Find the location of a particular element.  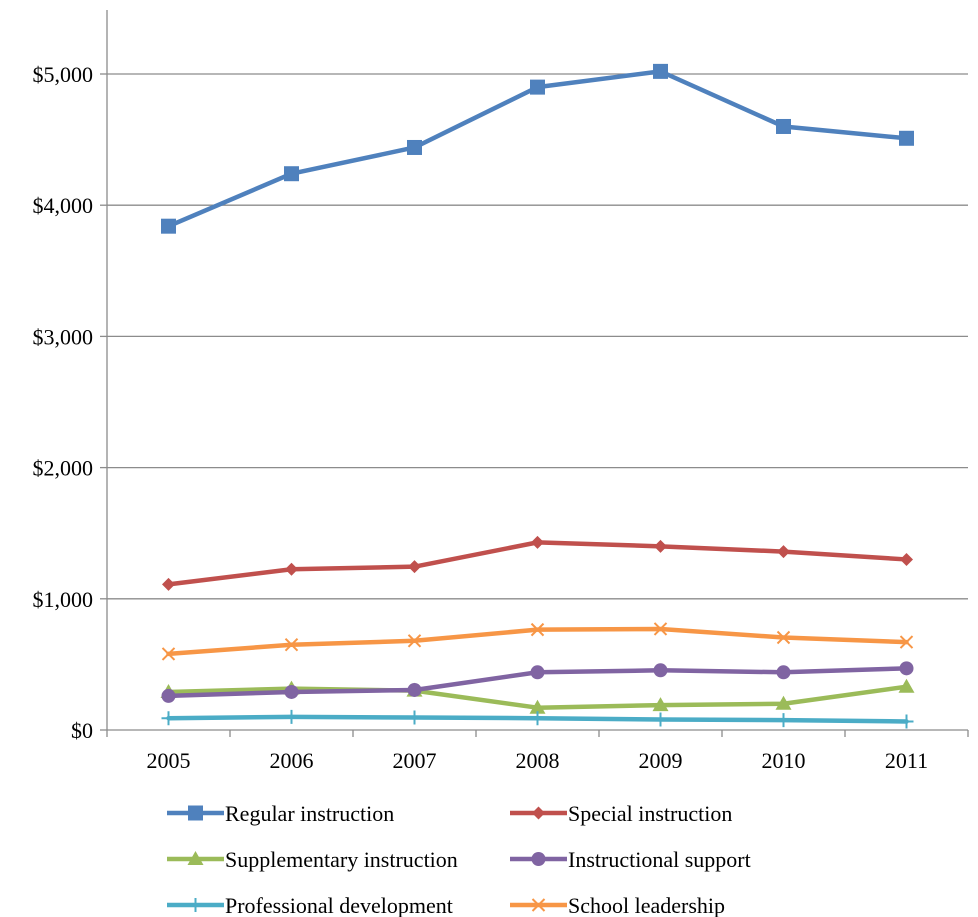

y-tick-label: $1,000 is located at coordinates (63, 599).